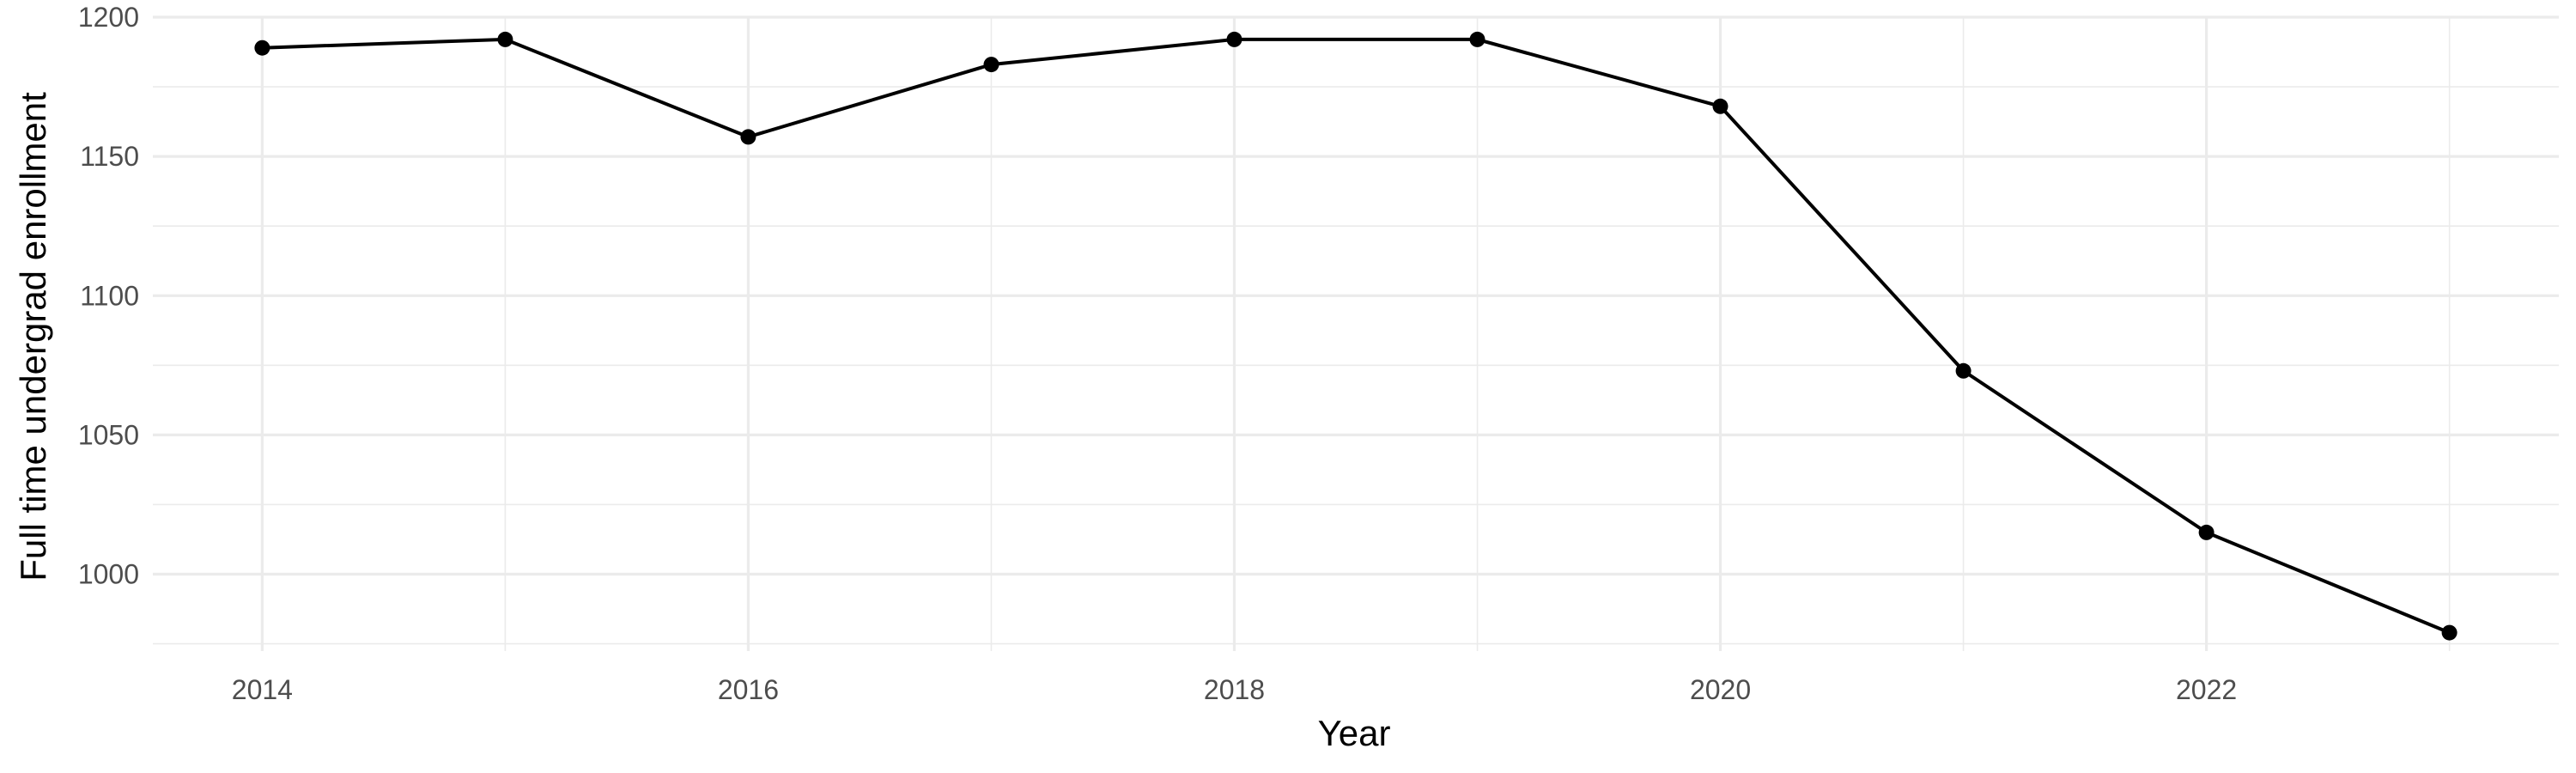 The image size is (2576, 773). Describe the element at coordinates (1235, 689) in the screenshot. I see `x-tick-label: 2018` at that location.